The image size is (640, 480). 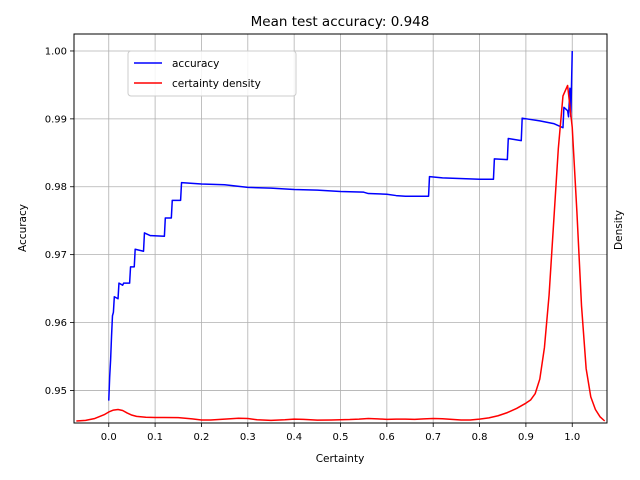 What do you see at coordinates (340, 459) in the screenshot?
I see `x-axis-label: Certainty` at bounding box center [340, 459].